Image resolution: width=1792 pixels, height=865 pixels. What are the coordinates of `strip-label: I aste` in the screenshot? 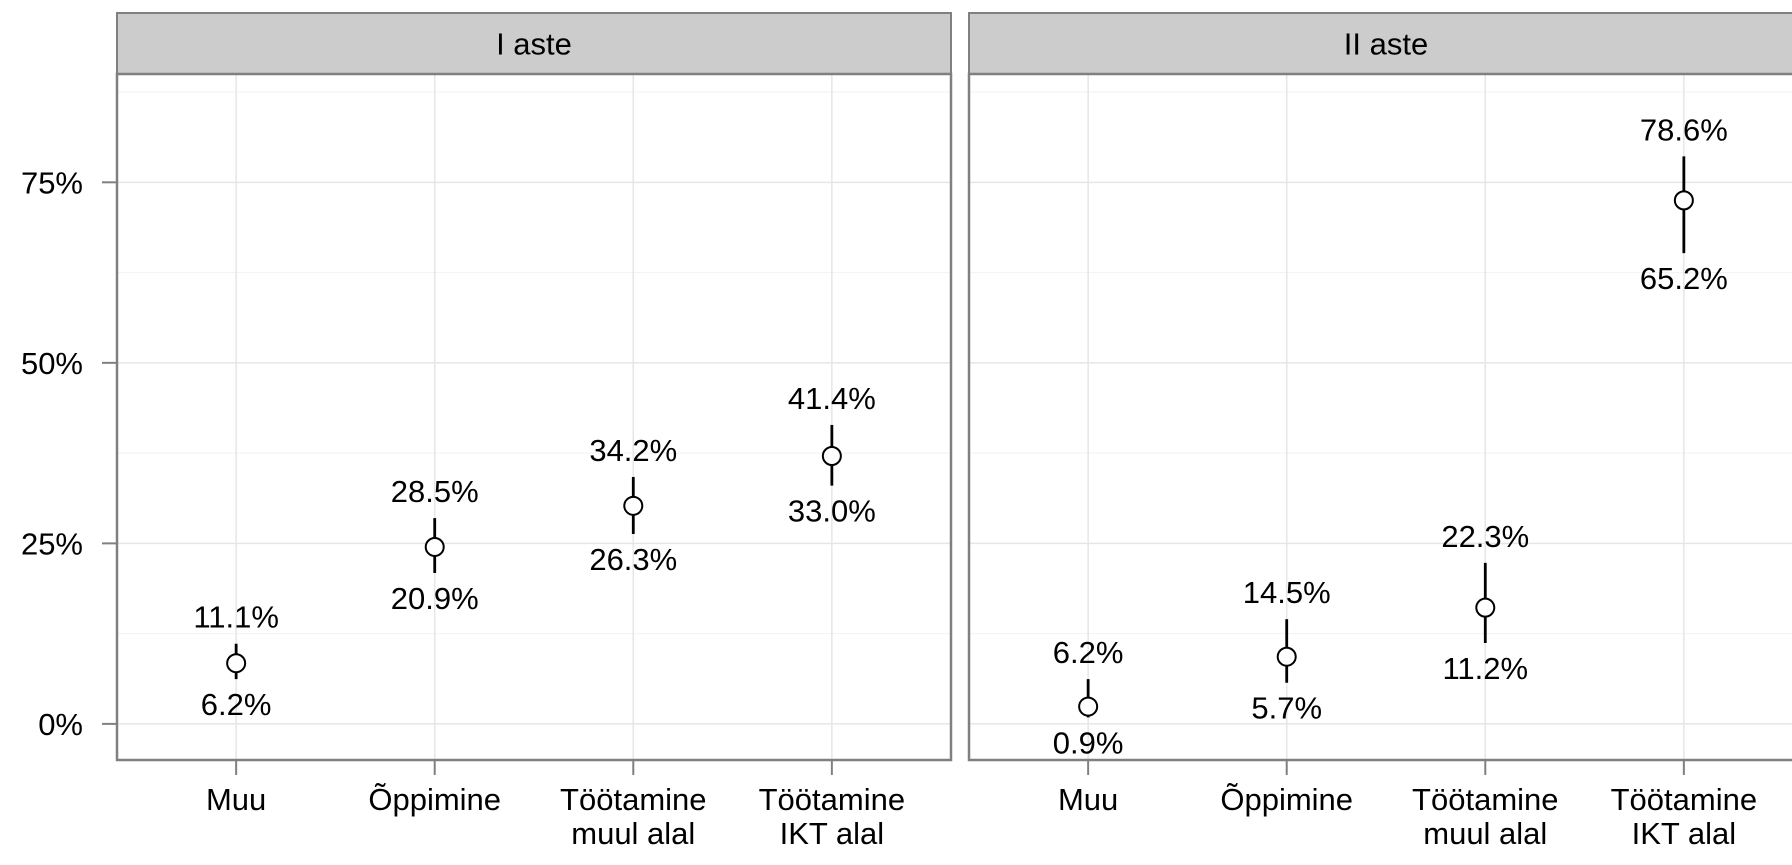 It's located at (534, 44).